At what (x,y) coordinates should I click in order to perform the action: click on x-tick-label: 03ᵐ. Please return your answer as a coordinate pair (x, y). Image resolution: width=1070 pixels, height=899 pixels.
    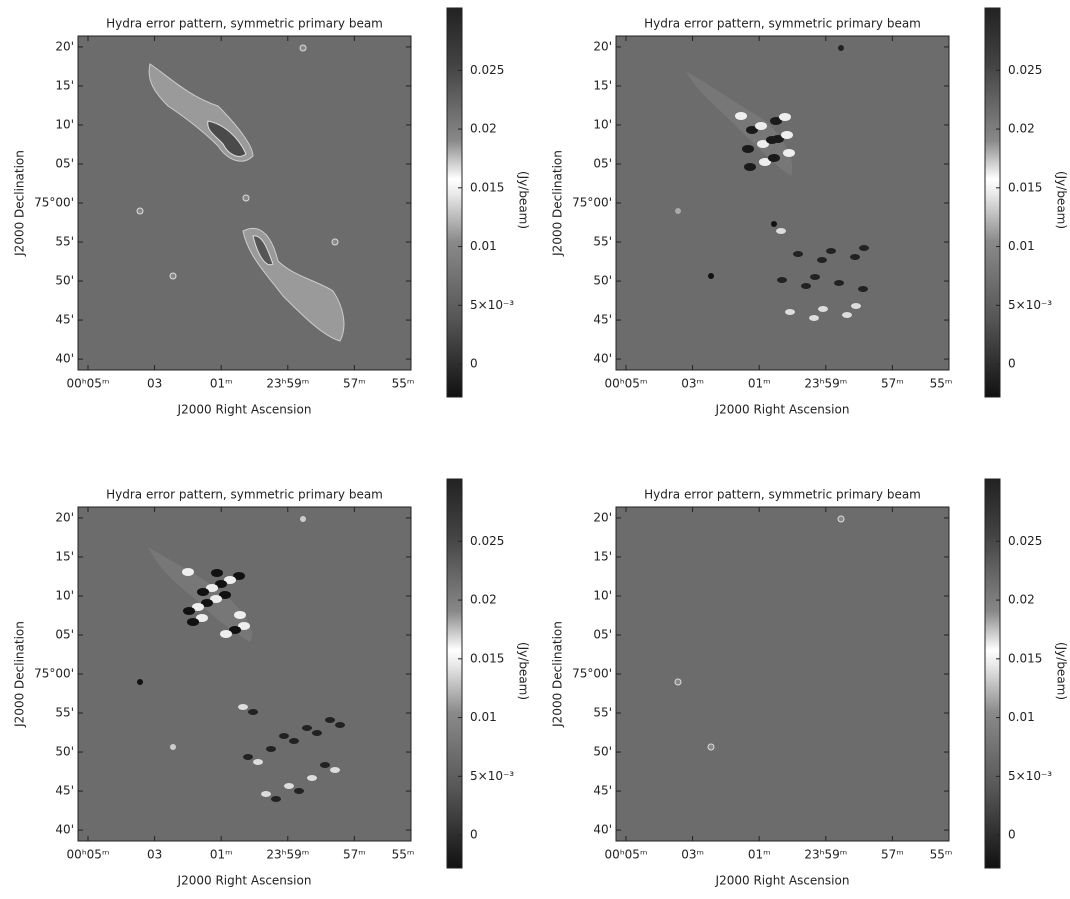
    Looking at the image, I should click on (692, 384).